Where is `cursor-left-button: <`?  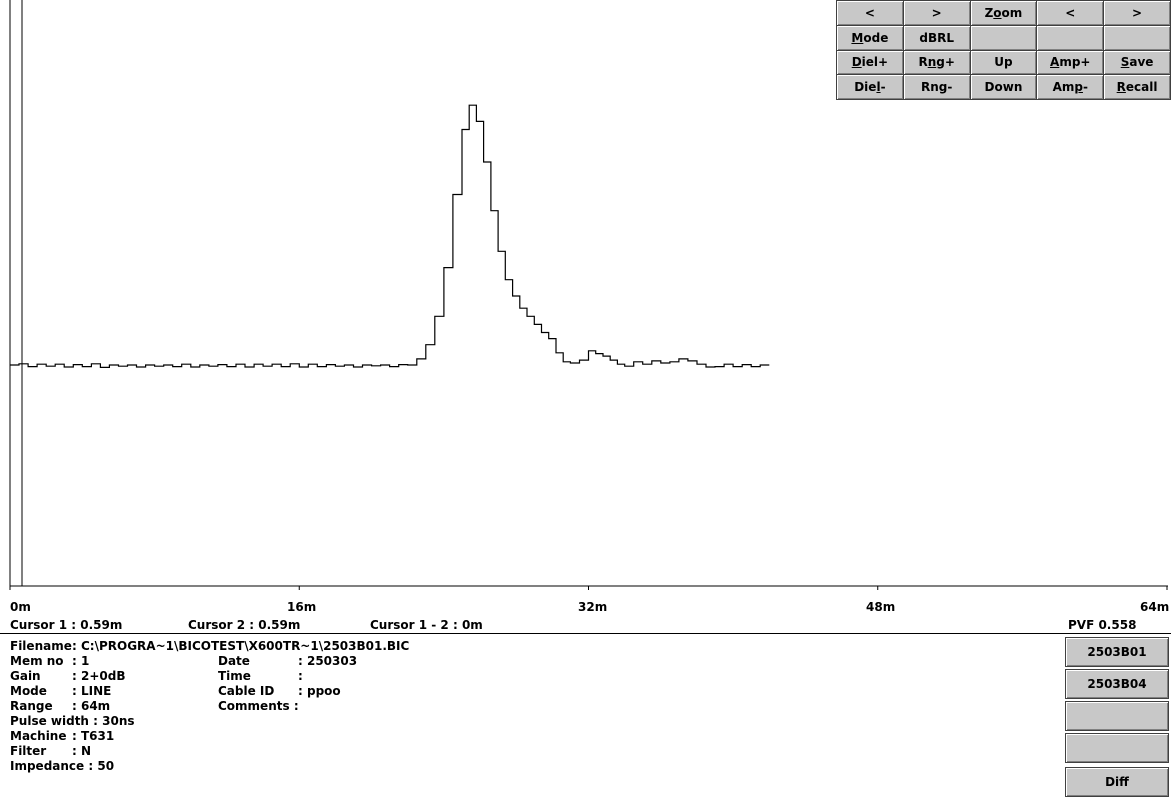
cursor-left-button: < is located at coordinates (1070, 13).